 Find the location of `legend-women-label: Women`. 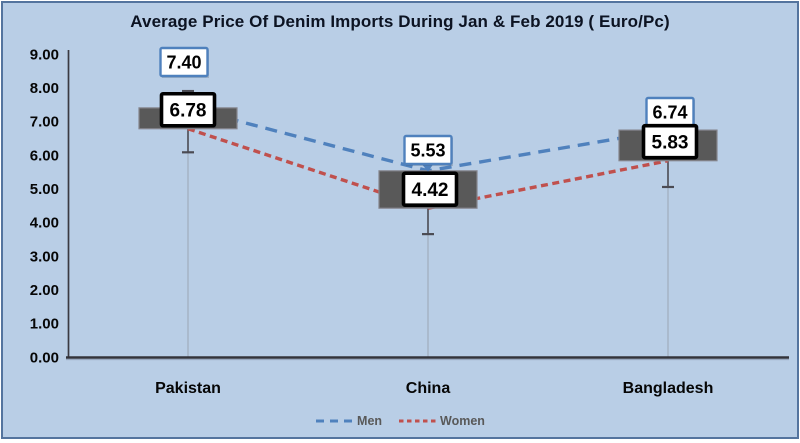

legend-women-label: Women is located at coordinates (462, 421).